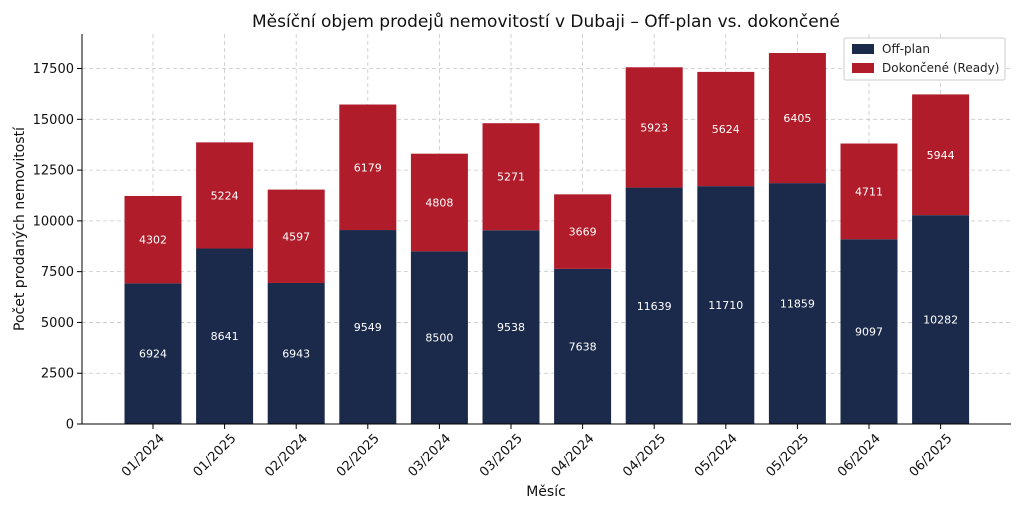 Image resolution: width=1024 pixels, height=512 pixels. What do you see at coordinates (57, 374) in the screenshot?
I see `y-tick-label: 2500` at bounding box center [57, 374].